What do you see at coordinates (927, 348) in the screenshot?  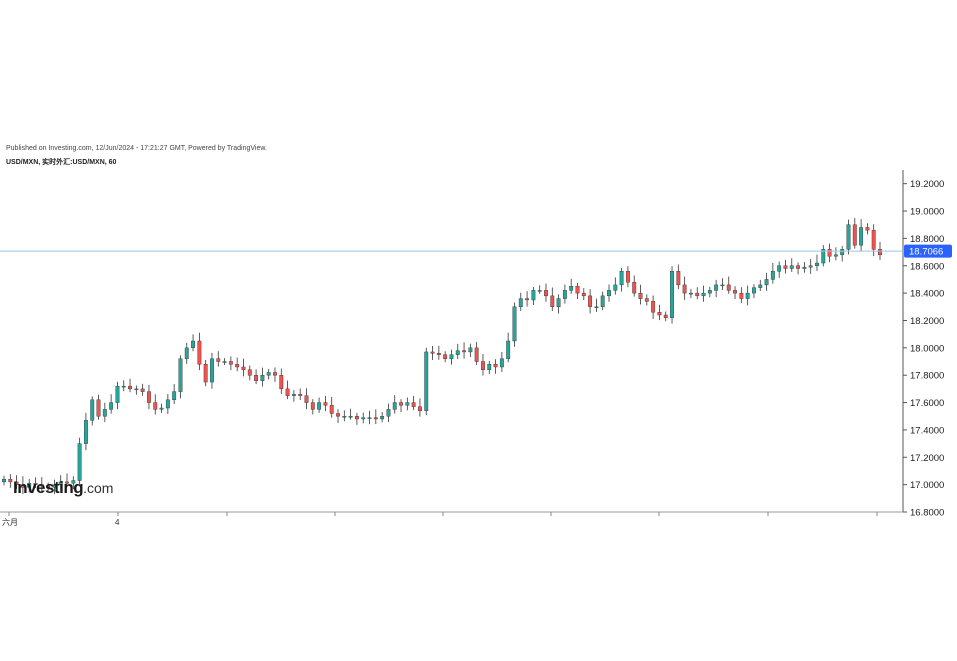 I see `price-tick-label: 18.0000` at bounding box center [927, 348].